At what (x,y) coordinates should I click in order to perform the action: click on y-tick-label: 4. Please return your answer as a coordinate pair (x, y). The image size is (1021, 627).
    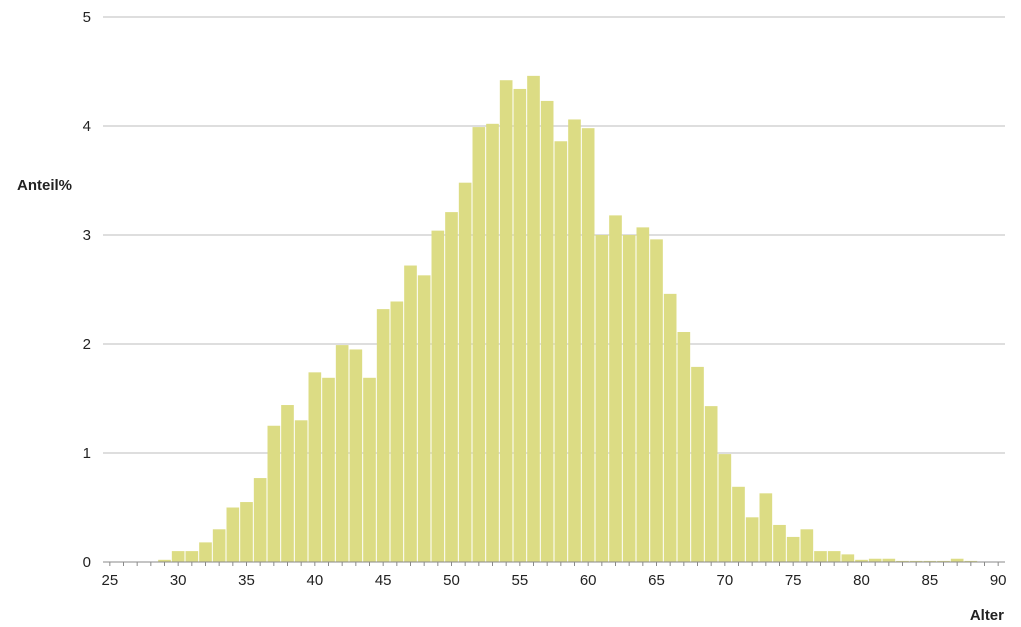
    Looking at the image, I should click on (87, 126).